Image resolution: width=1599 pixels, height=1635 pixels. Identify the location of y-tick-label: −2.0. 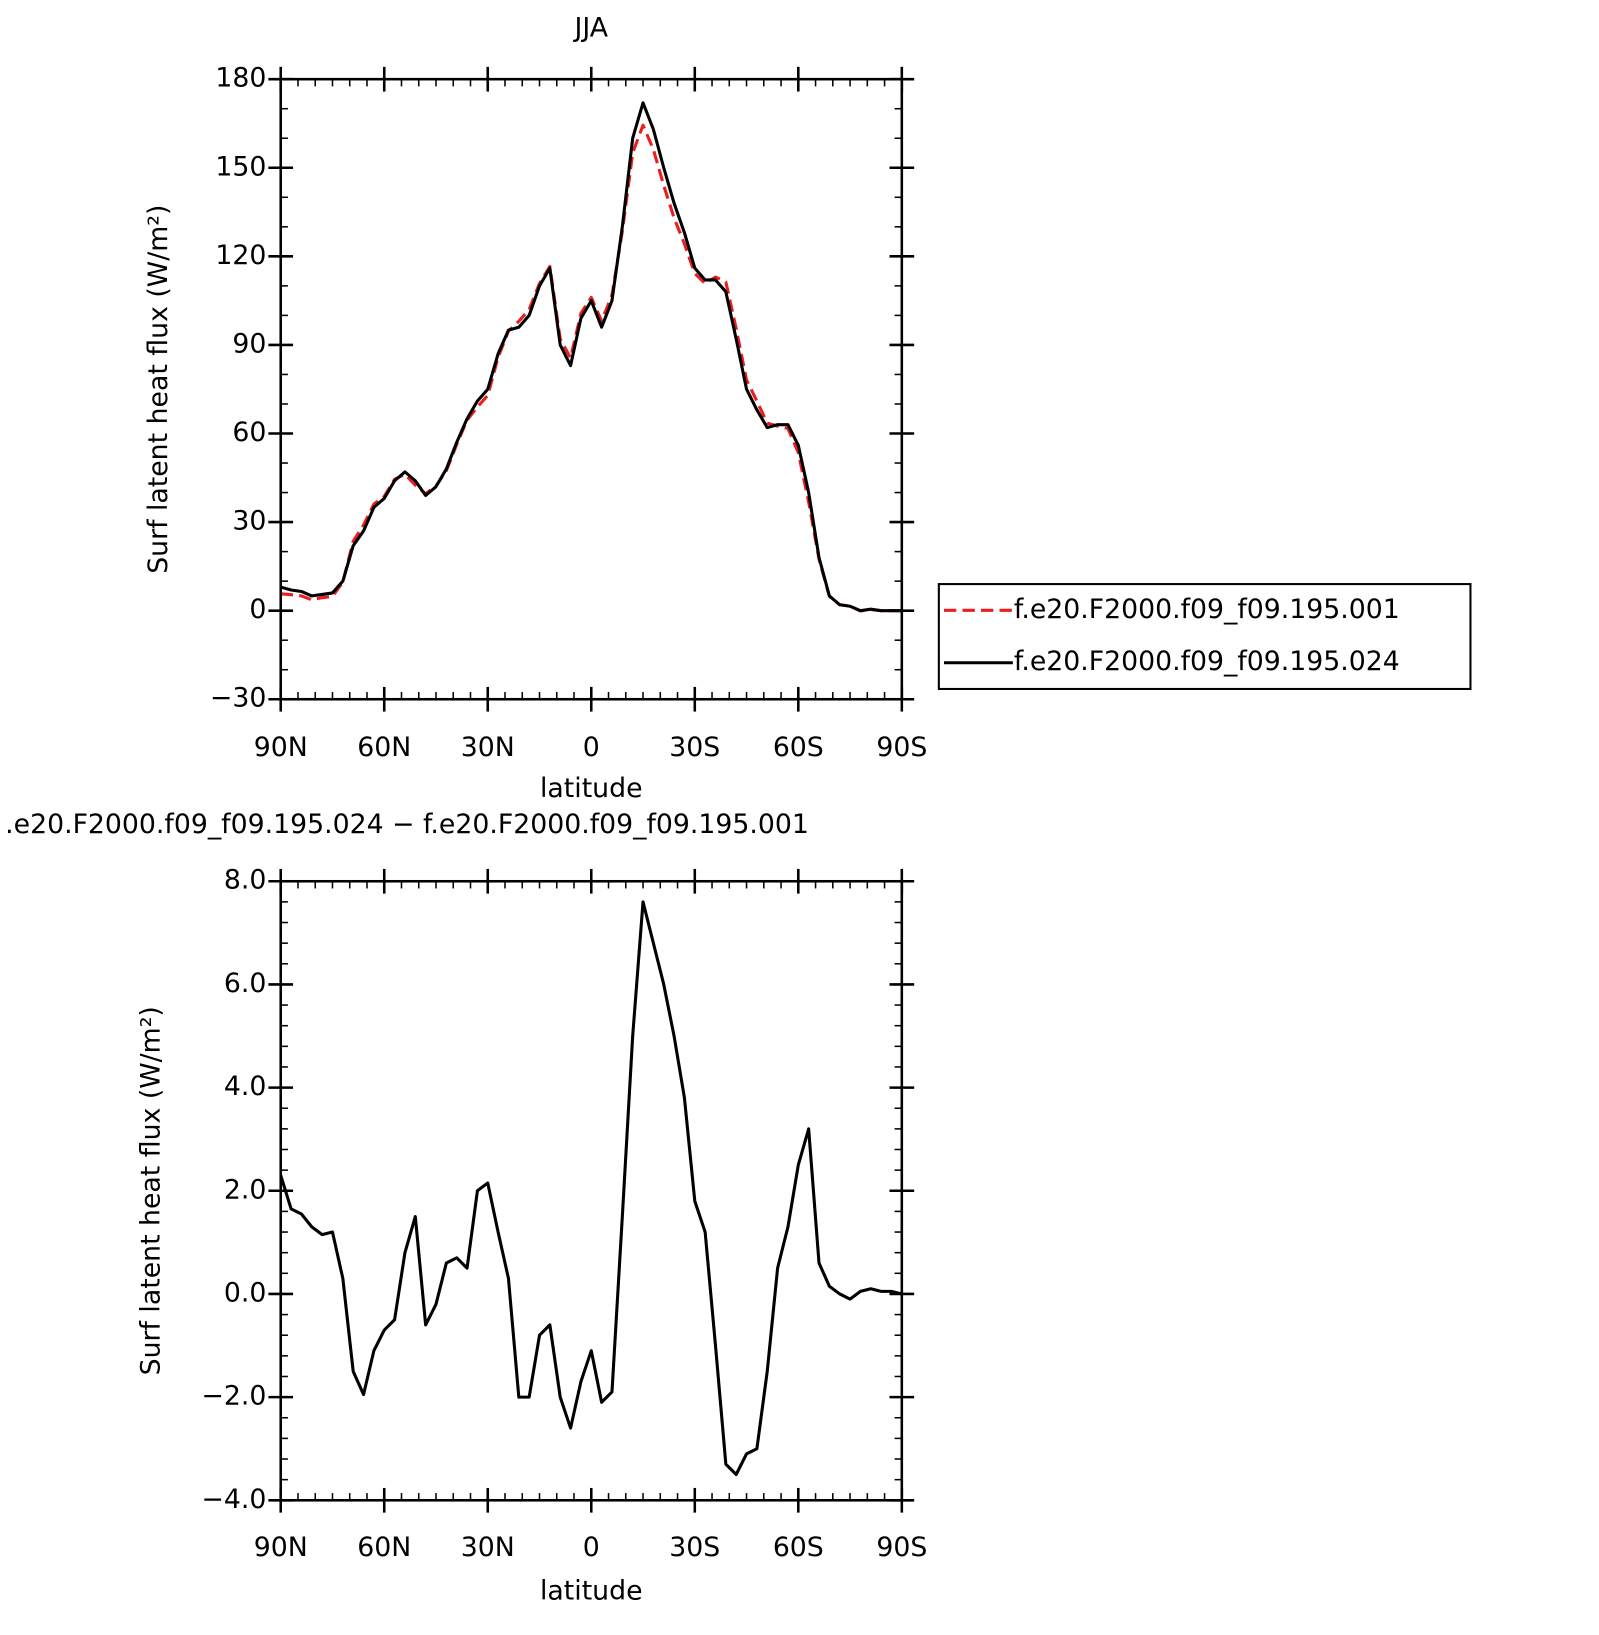
(233, 1396).